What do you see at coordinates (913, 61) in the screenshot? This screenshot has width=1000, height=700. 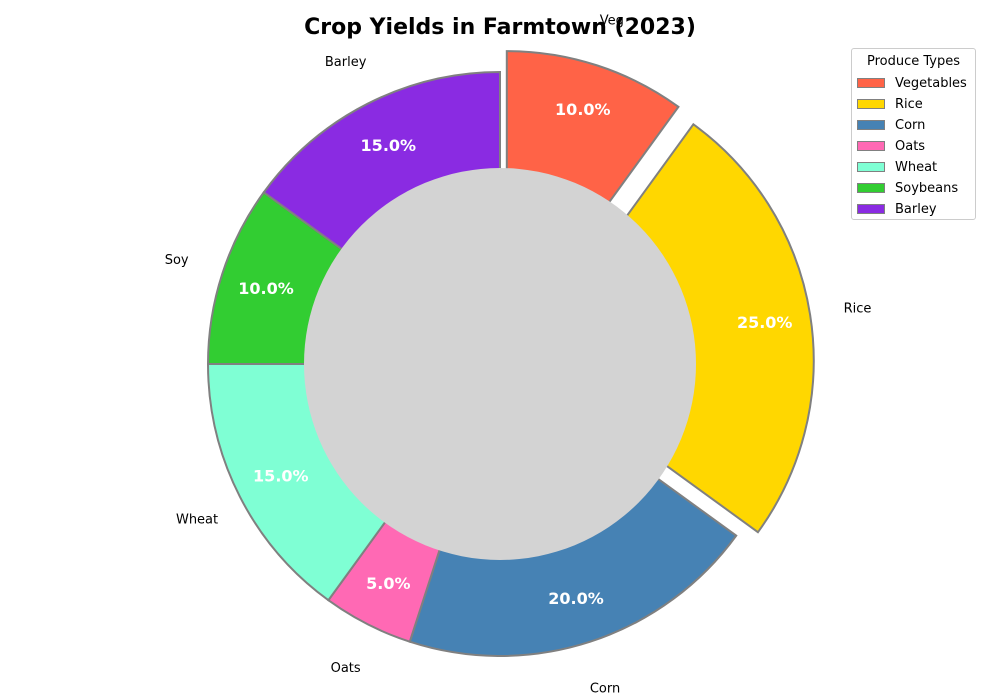 I see `legend-title: Produce Types` at bounding box center [913, 61].